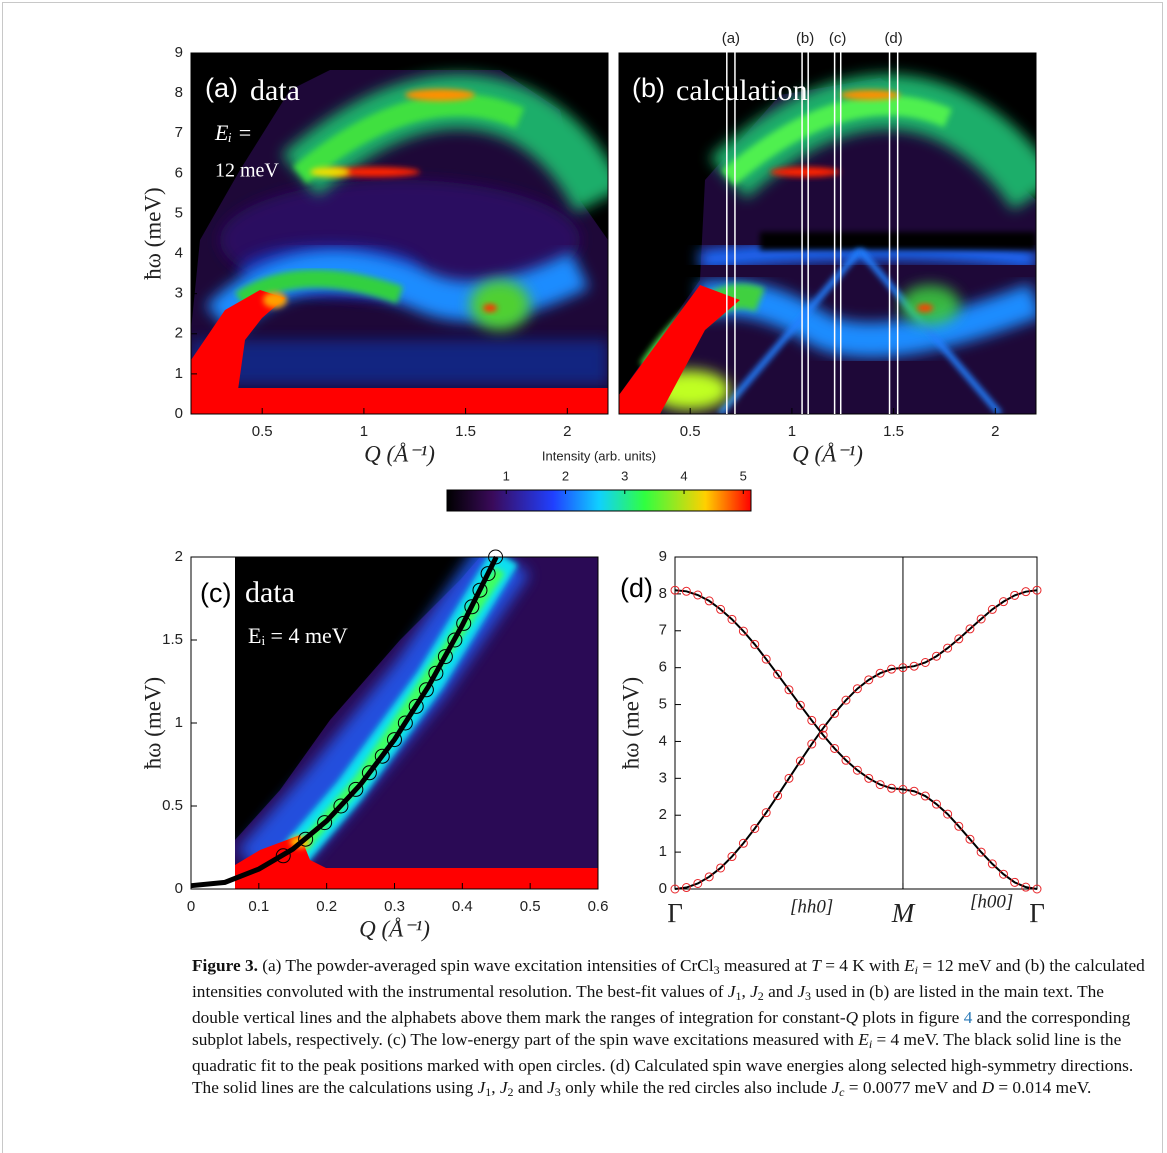 The width and height of the screenshot is (1167, 1153). Describe the element at coordinates (811, 906) in the screenshot. I see `annotation: [hh0]` at that location.